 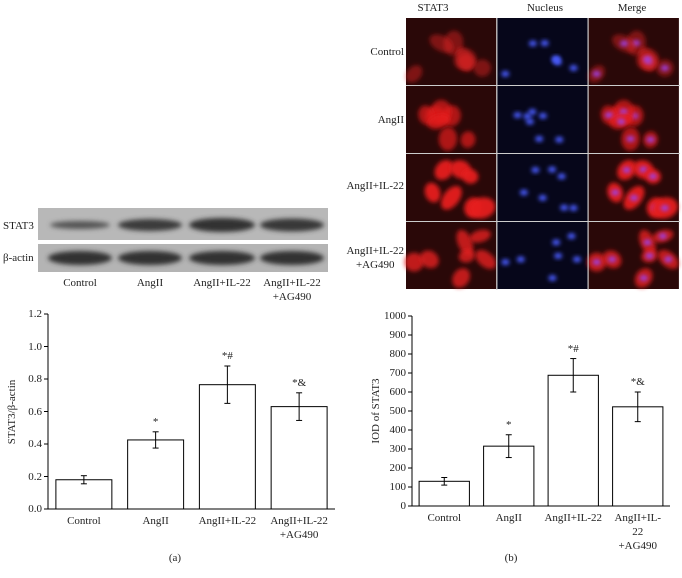 I want to click on y-tick-label: 500, so click(x=398, y=411).